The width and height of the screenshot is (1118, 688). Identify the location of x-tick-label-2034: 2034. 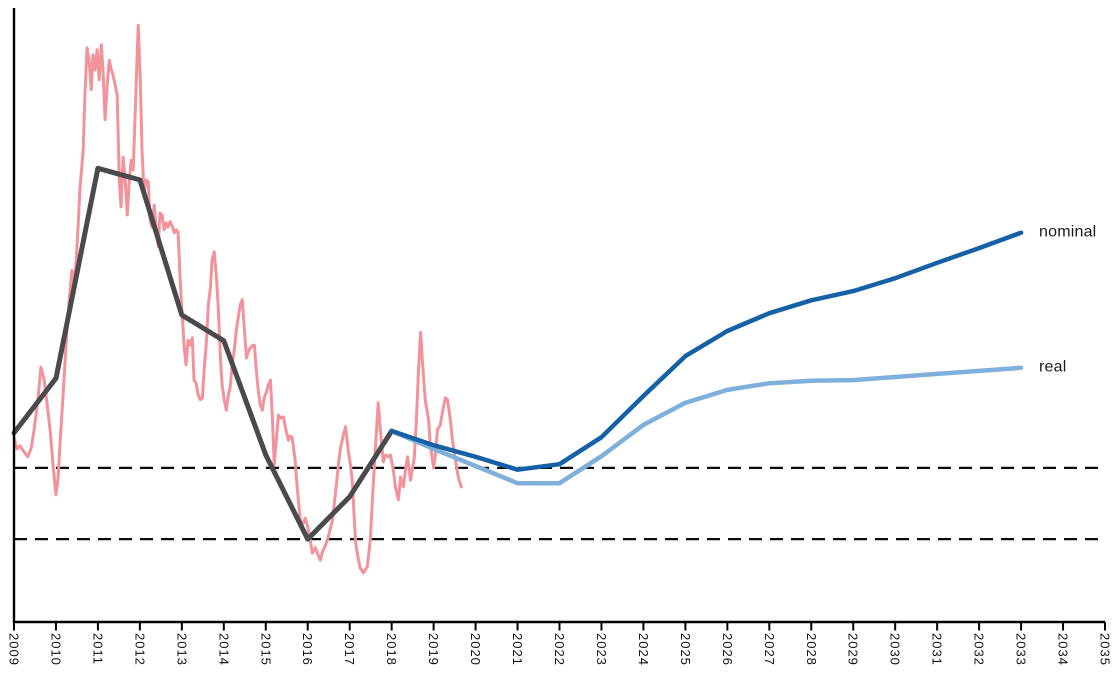
(1063, 649).